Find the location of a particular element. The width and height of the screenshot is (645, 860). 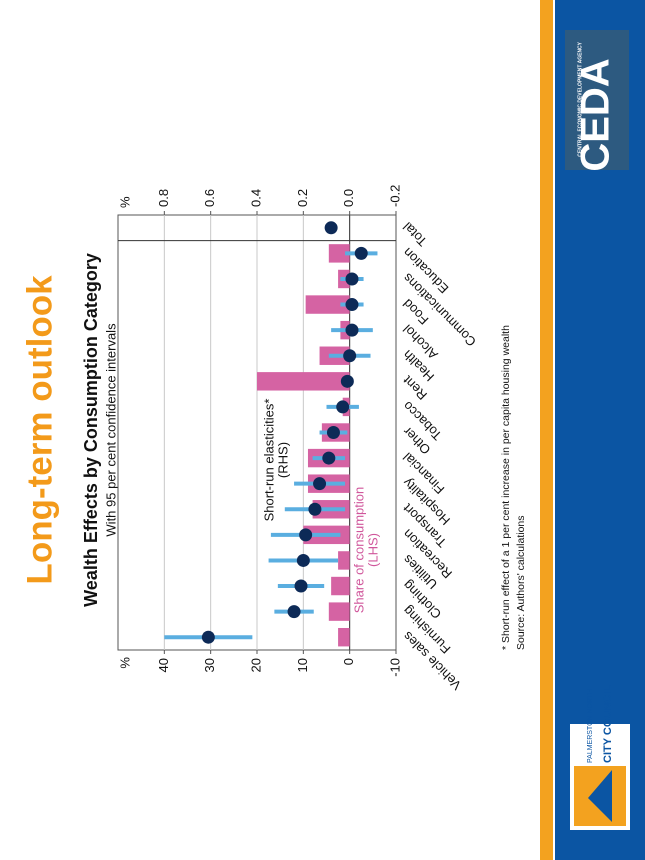

chart-subtitle: With 95 per cent confidence intervals is located at coordinates (110, 430).